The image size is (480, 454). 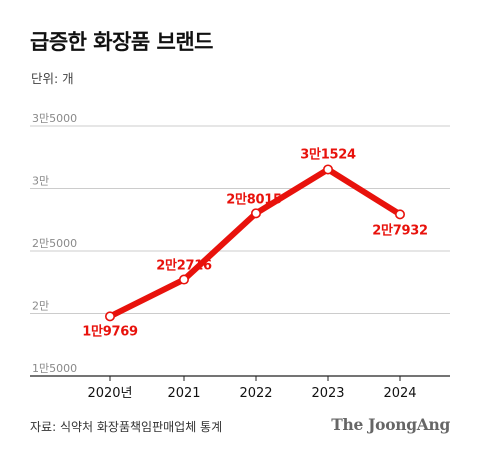 What do you see at coordinates (122, 42) in the screenshot?
I see `chart-title: 급증한 화장품 브랜드` at bounding box center [122, 42].